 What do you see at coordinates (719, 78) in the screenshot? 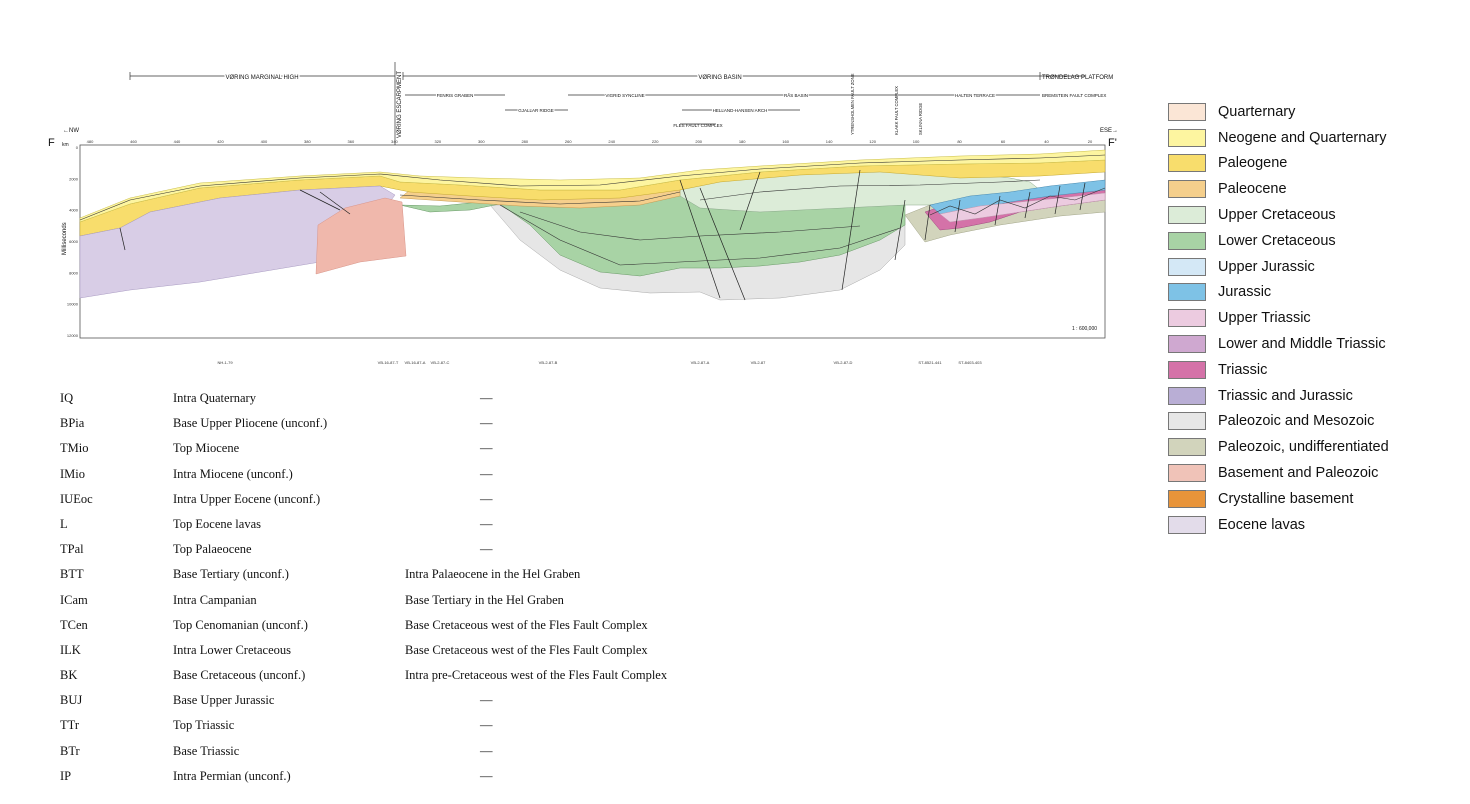
I see `region-label-voring-basin: VØRING BASIN` at bounding box center [719, 78].